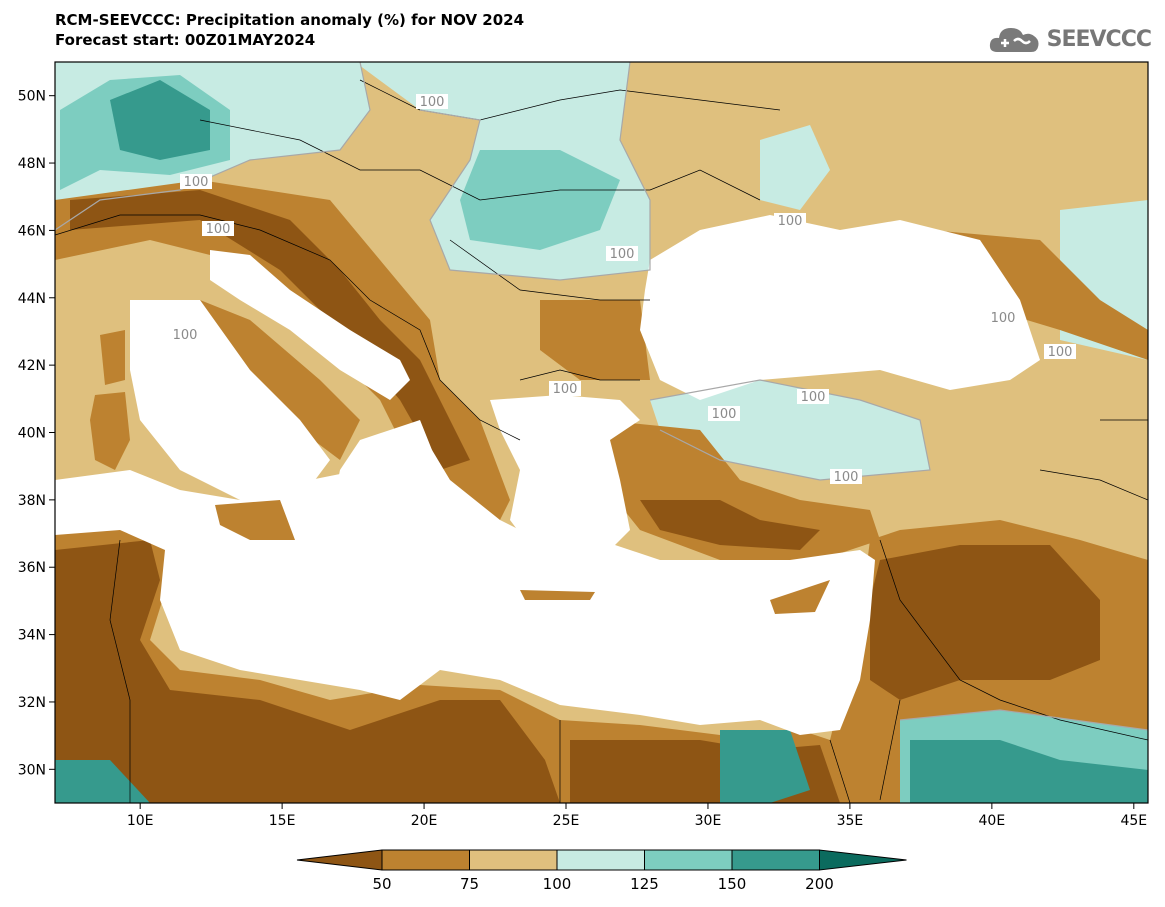  I want to click on longitude-axis: 10E 15E 20E 25E 30E 35E 40E 45E, so click(637, 816).